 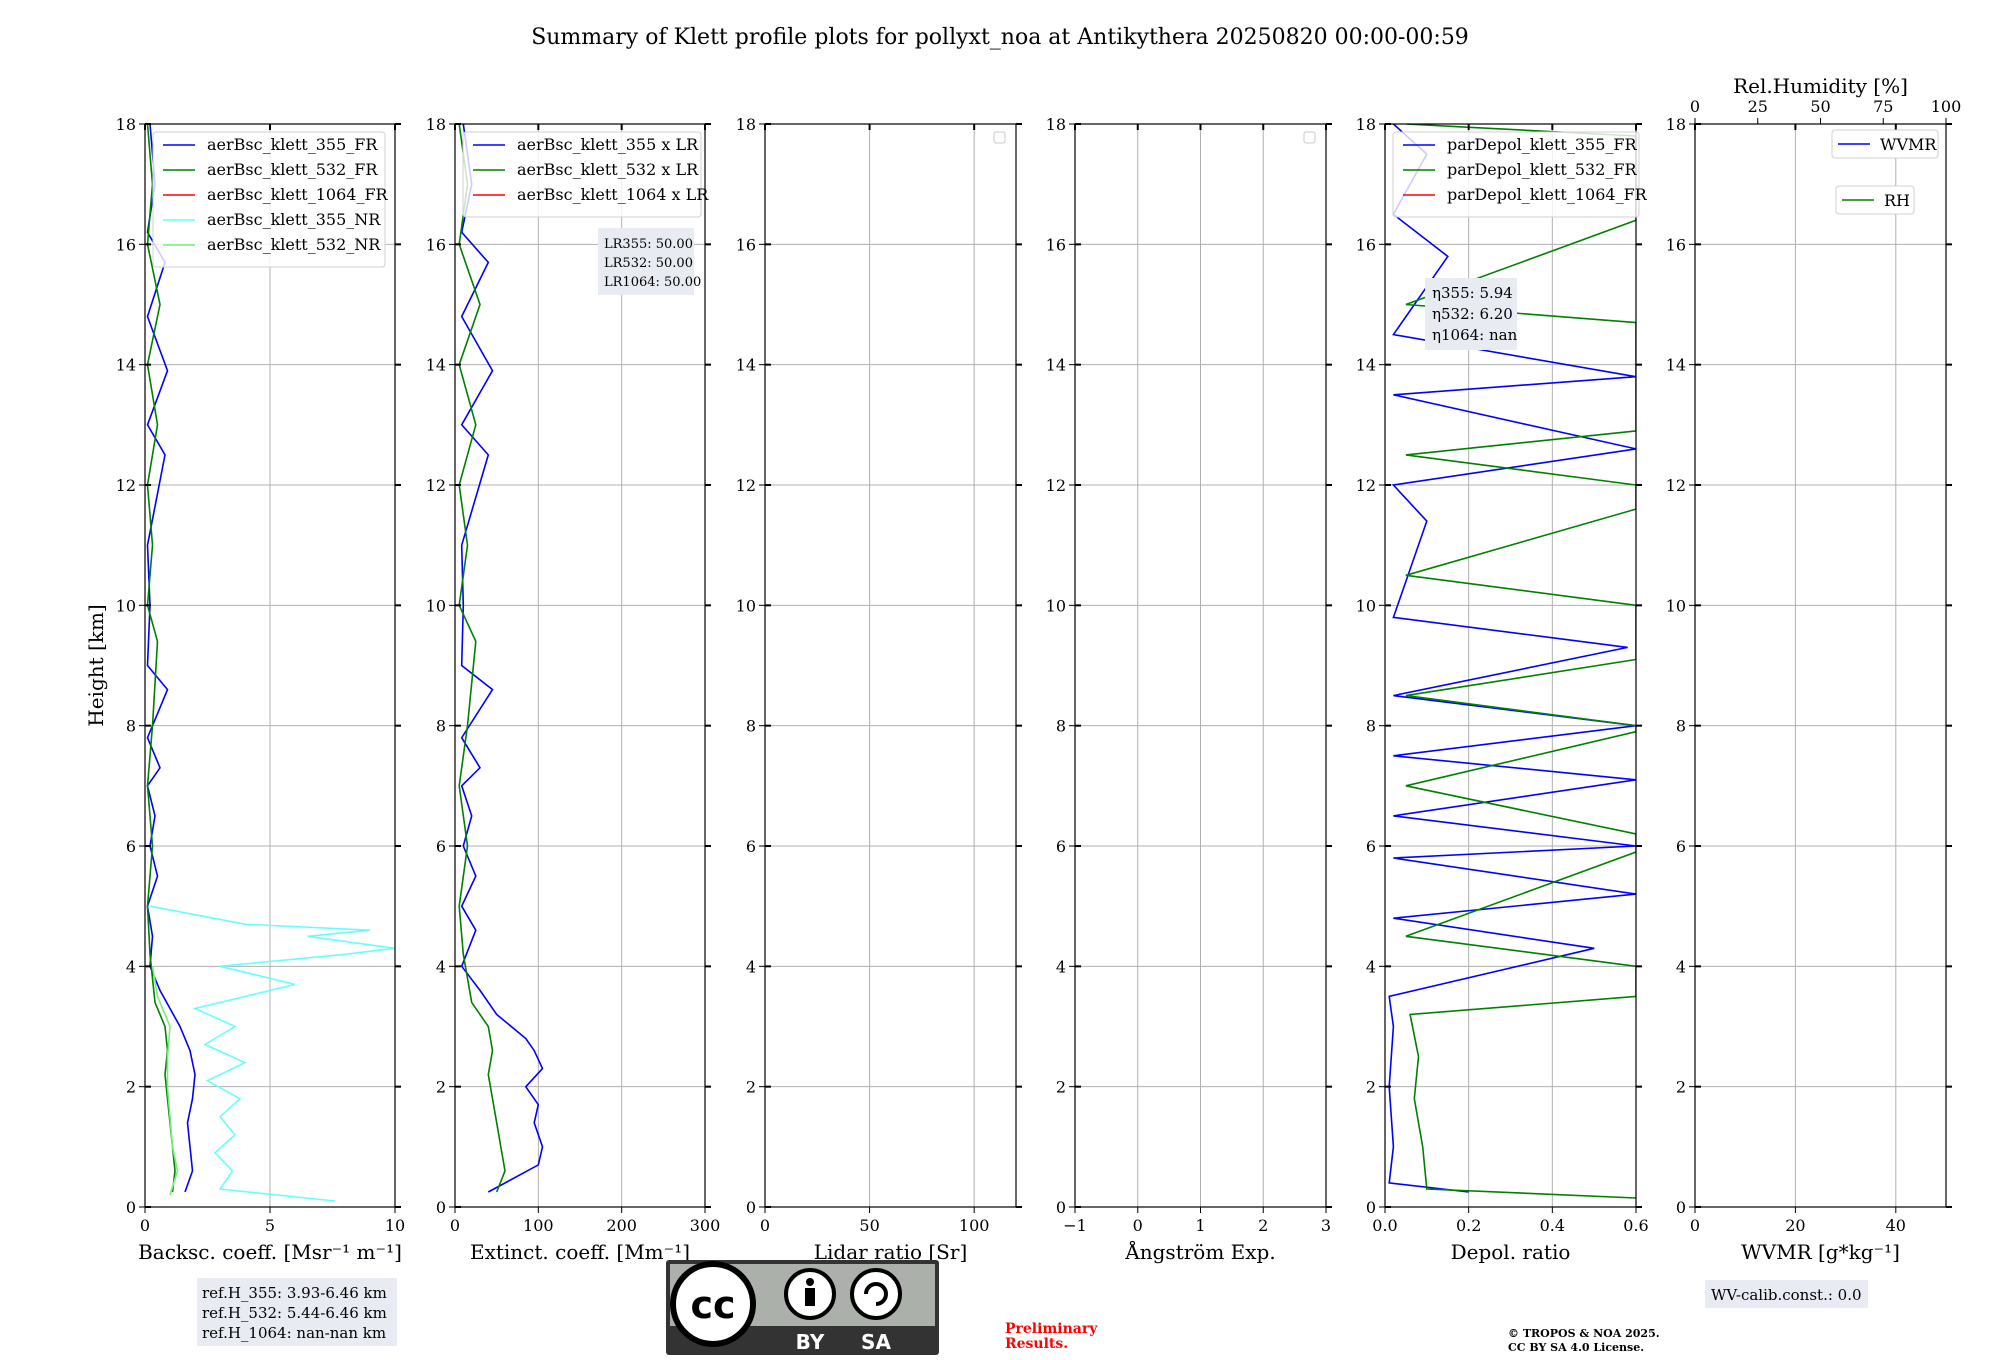 I want to click on legend-entry: parDepol_klett_1064_FR, so click(x=1547, y=194).